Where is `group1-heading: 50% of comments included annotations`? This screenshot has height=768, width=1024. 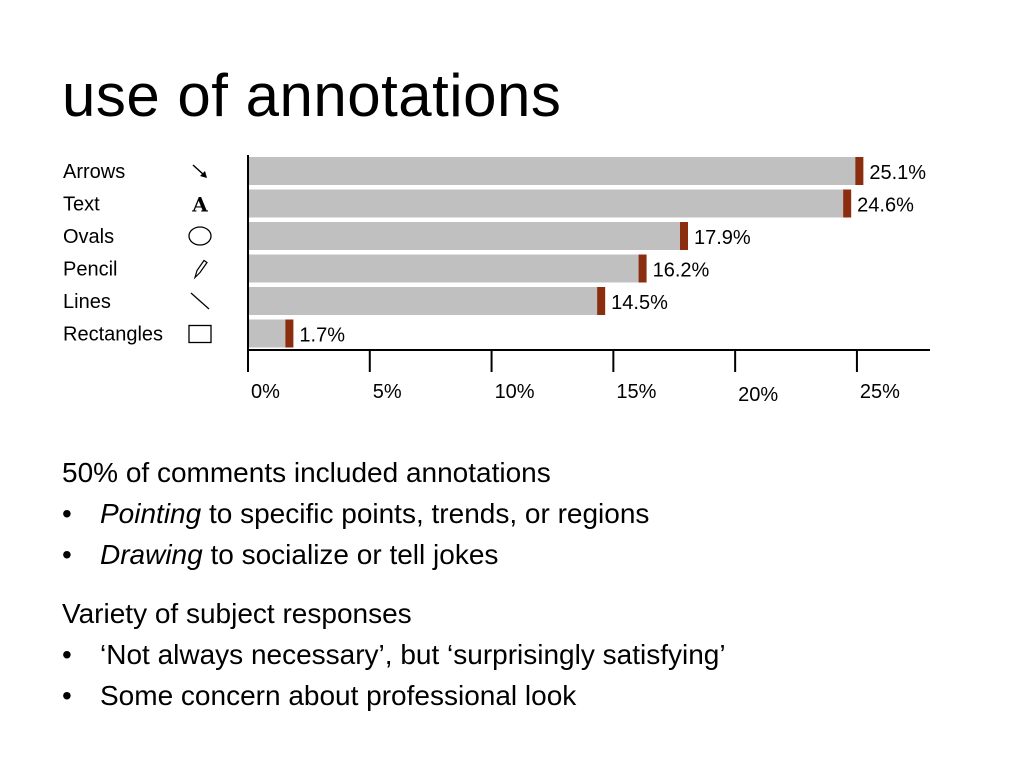
group1-heading: 50% of comments included annotations is located at coordinates (306, 472).